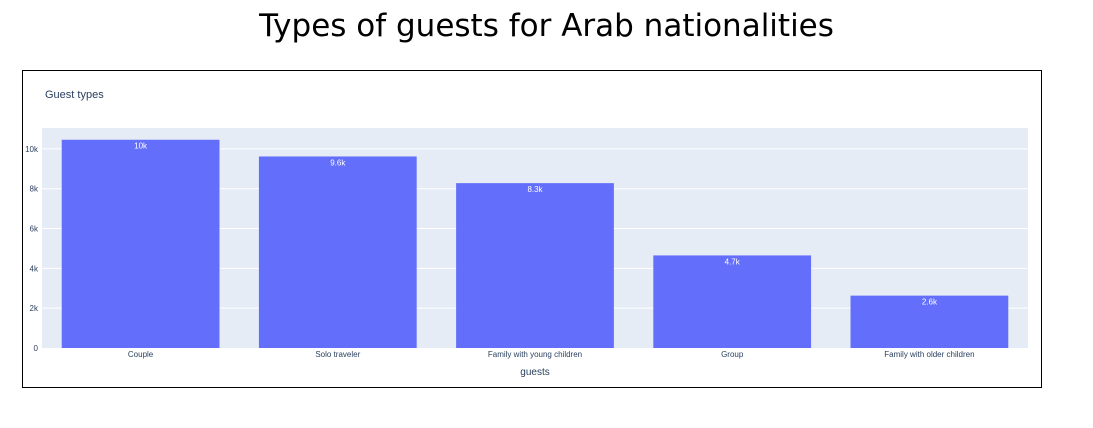  I want to click on y-tick-label: 0, so click(36, 348).